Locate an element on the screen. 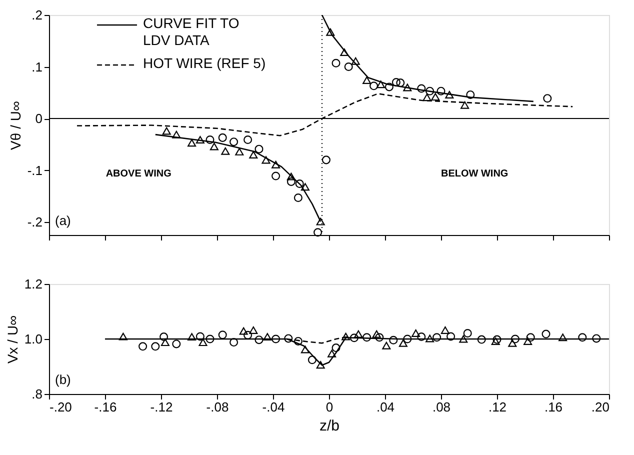 The image size is (634, 455). y-tick-label: .2 is located at coordinates (37, 15).